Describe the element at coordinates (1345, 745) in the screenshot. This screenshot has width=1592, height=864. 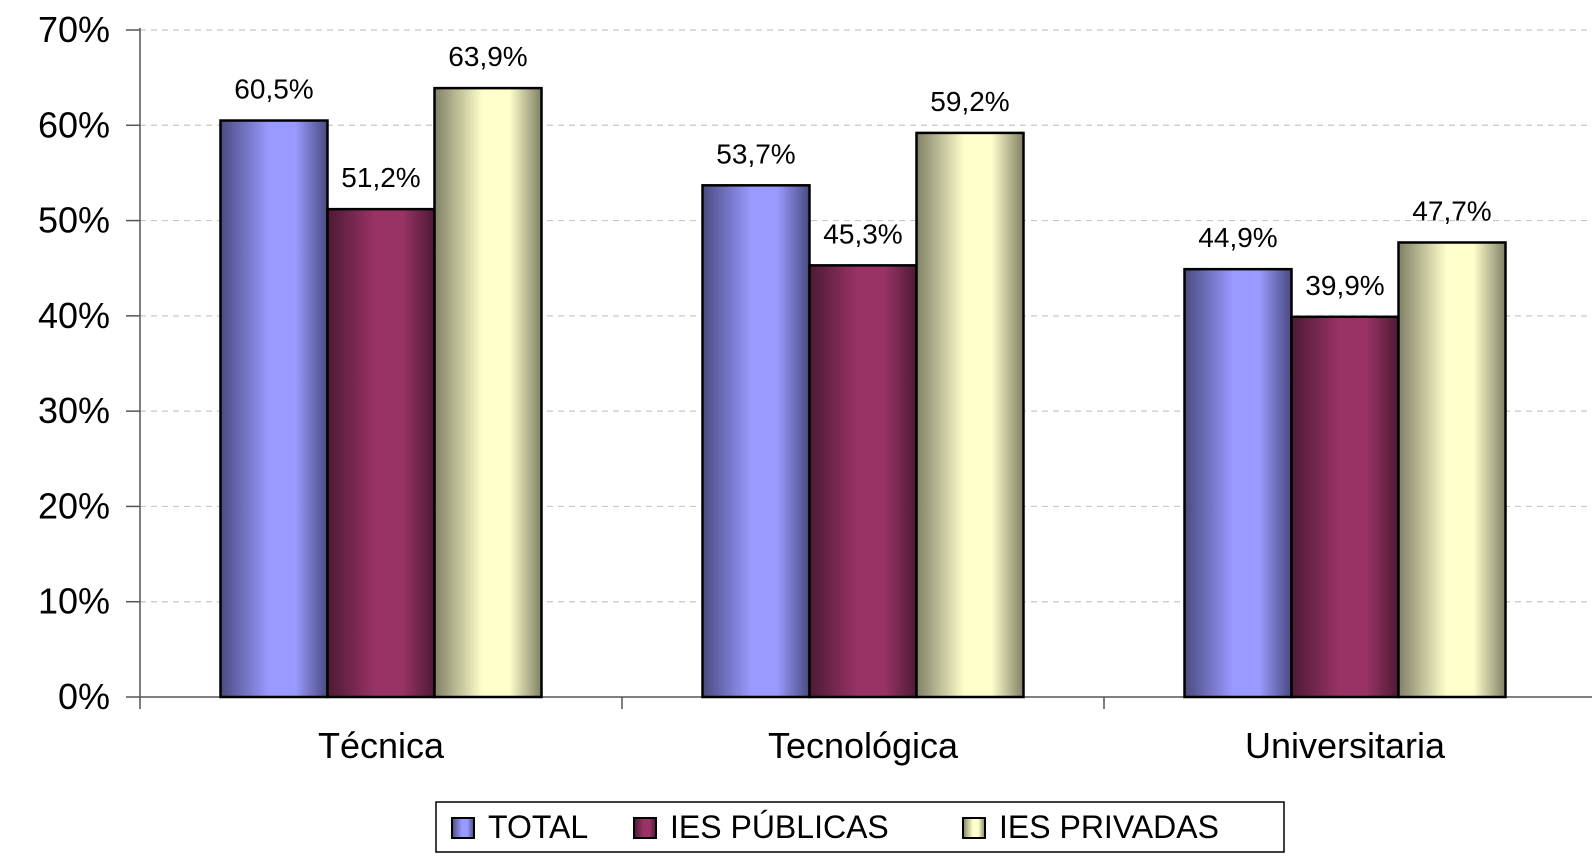
I see `x-category-label: Universitaria` at that location.